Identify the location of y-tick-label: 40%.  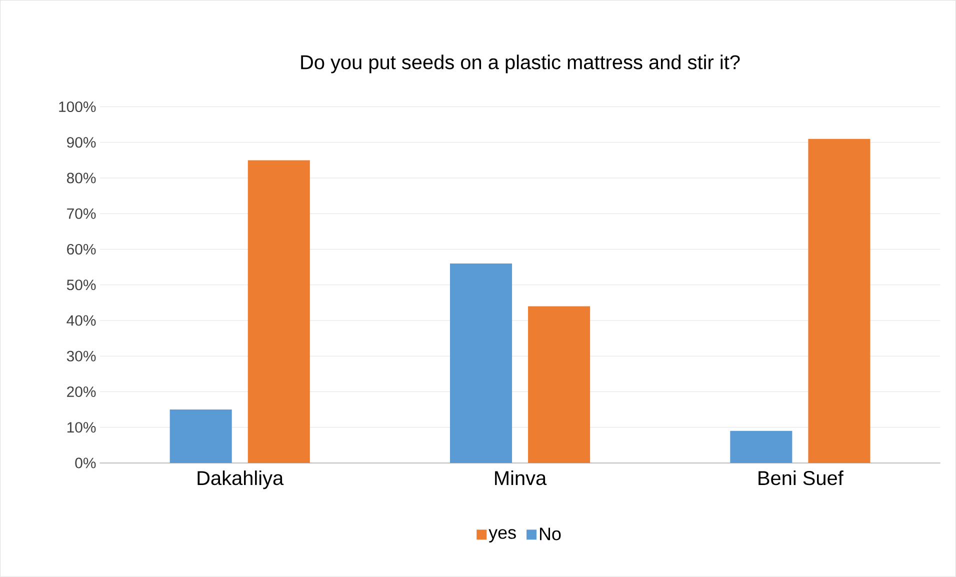
(81, 320).